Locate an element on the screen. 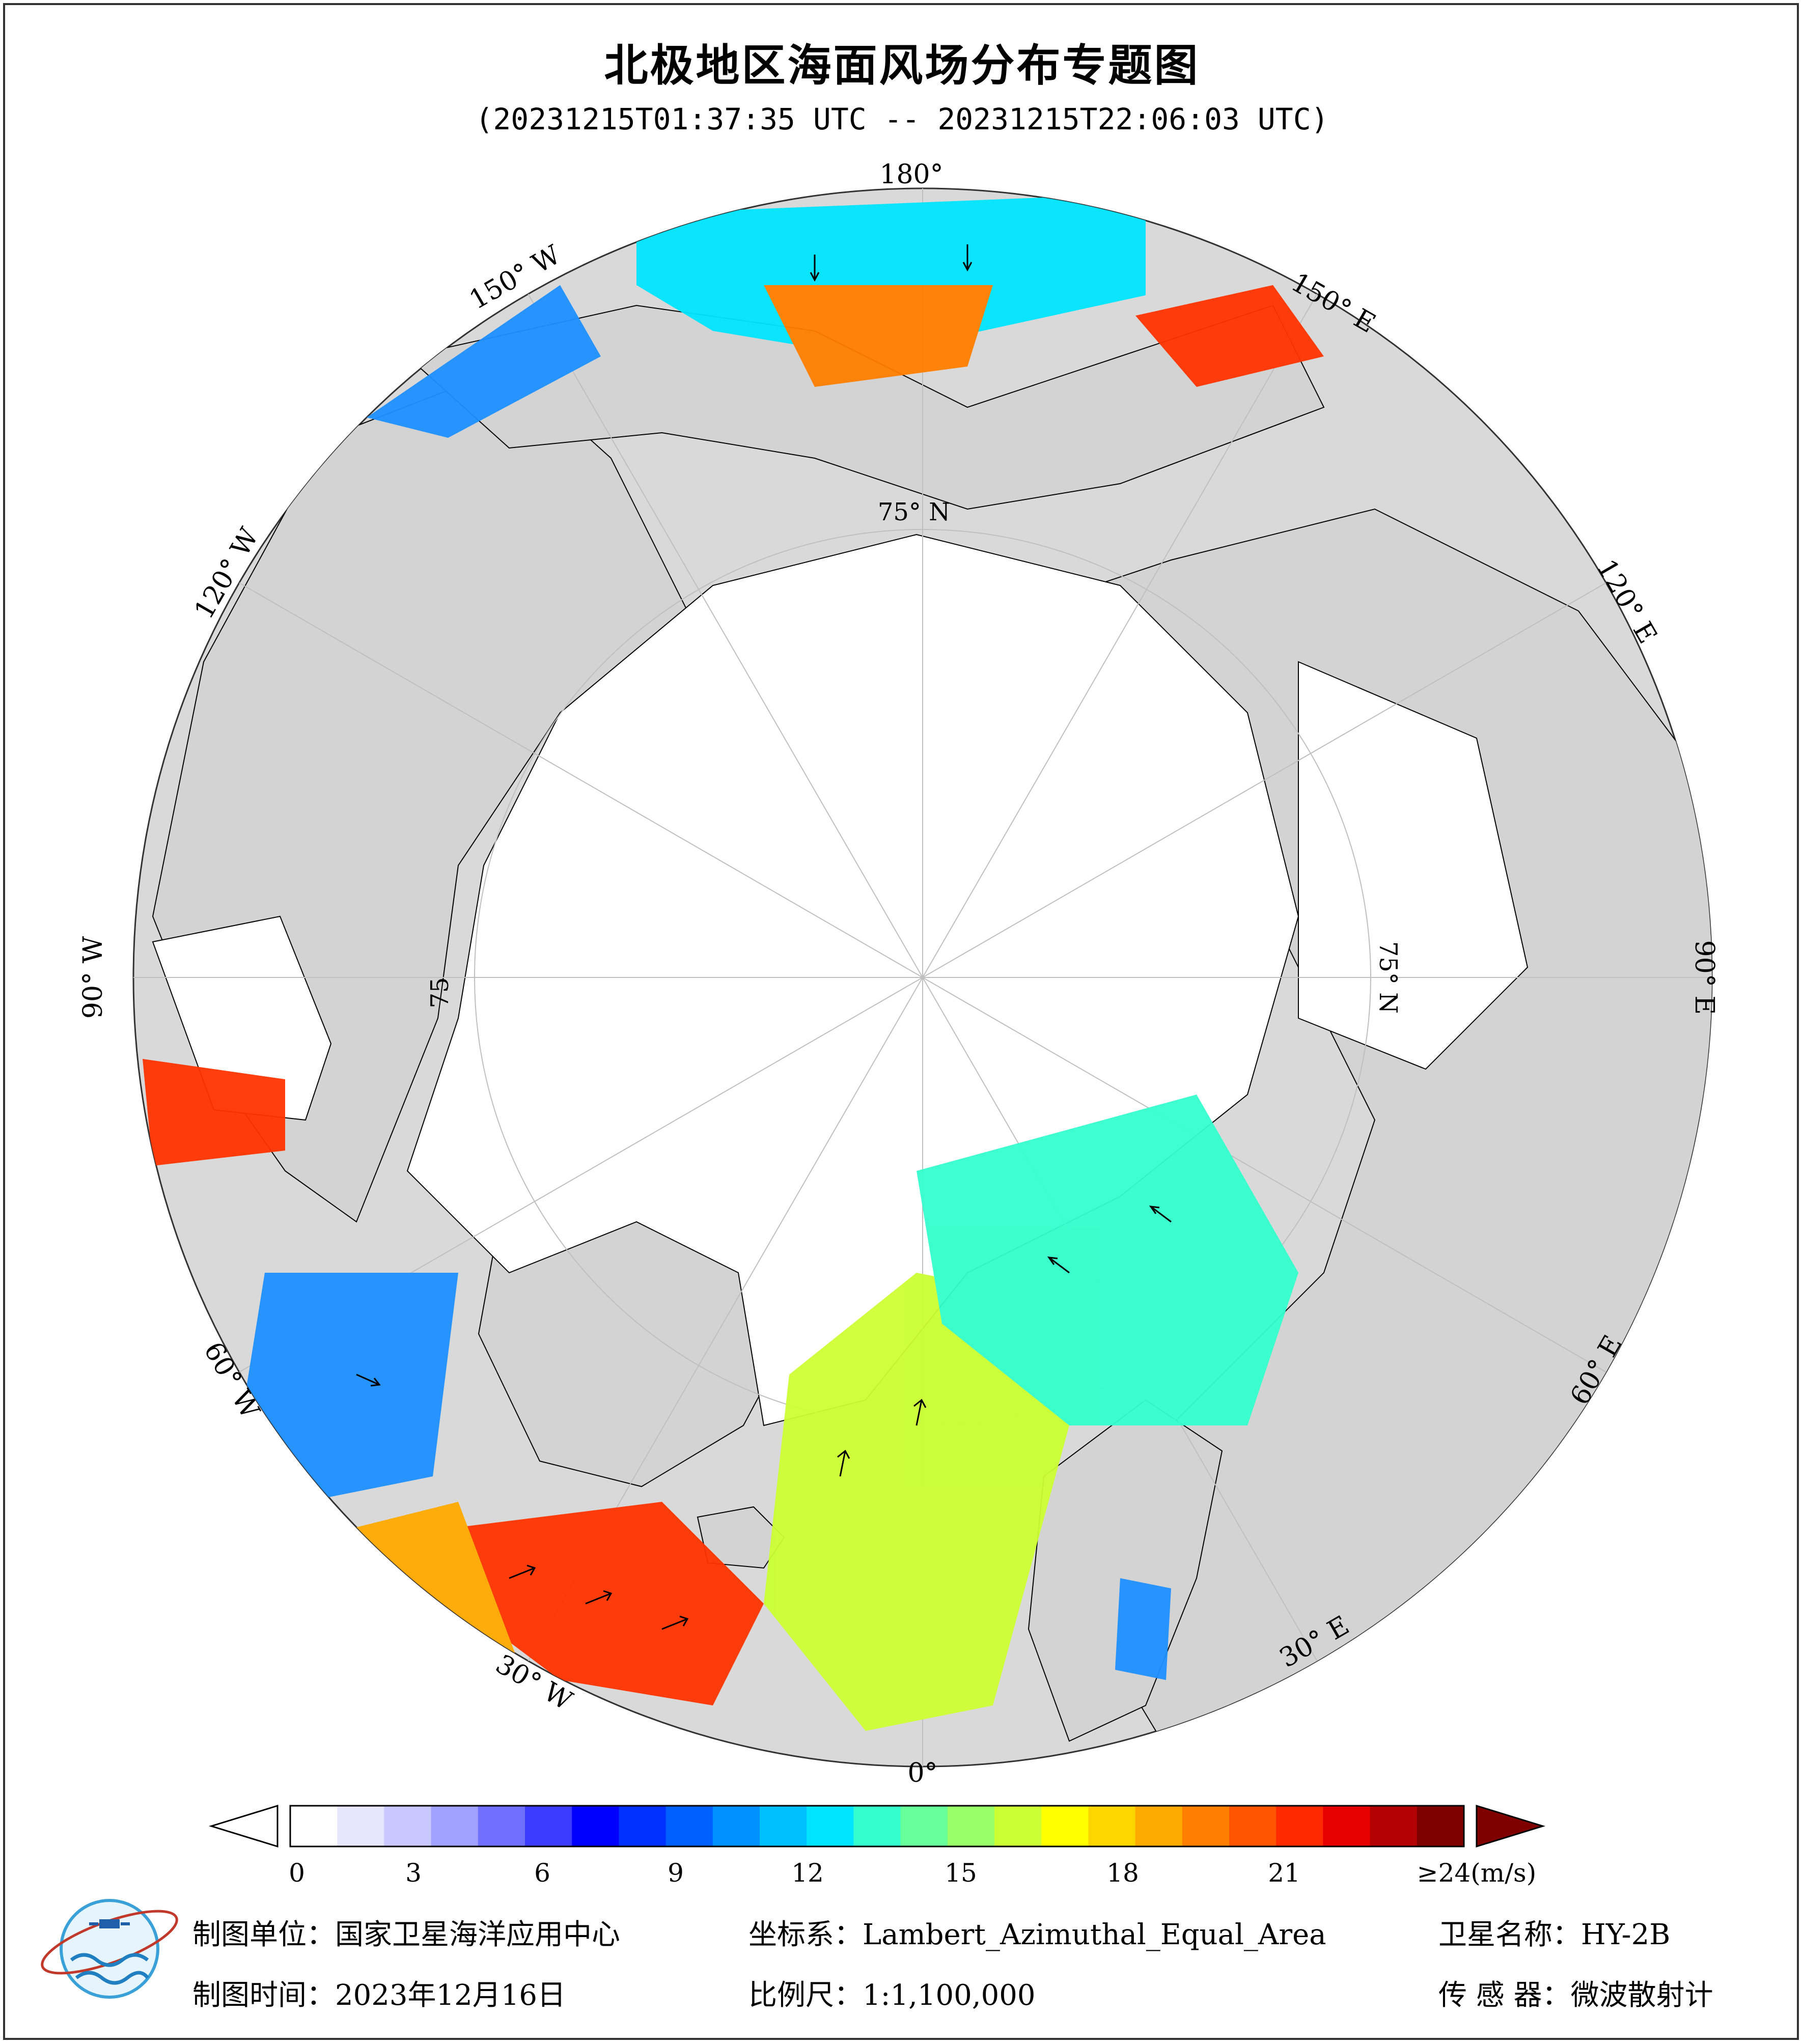 Image resolution: width=1804 pixels, height=2044 pixels. lon-label-90w: 90° W is located at coordinates (93, 977).